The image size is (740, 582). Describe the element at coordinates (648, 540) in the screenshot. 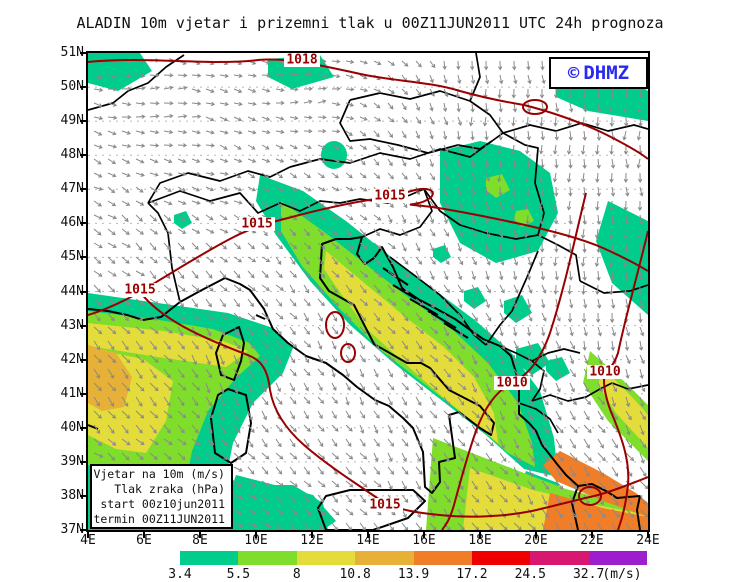

I see `lon-tick-label: 24E` at that location.